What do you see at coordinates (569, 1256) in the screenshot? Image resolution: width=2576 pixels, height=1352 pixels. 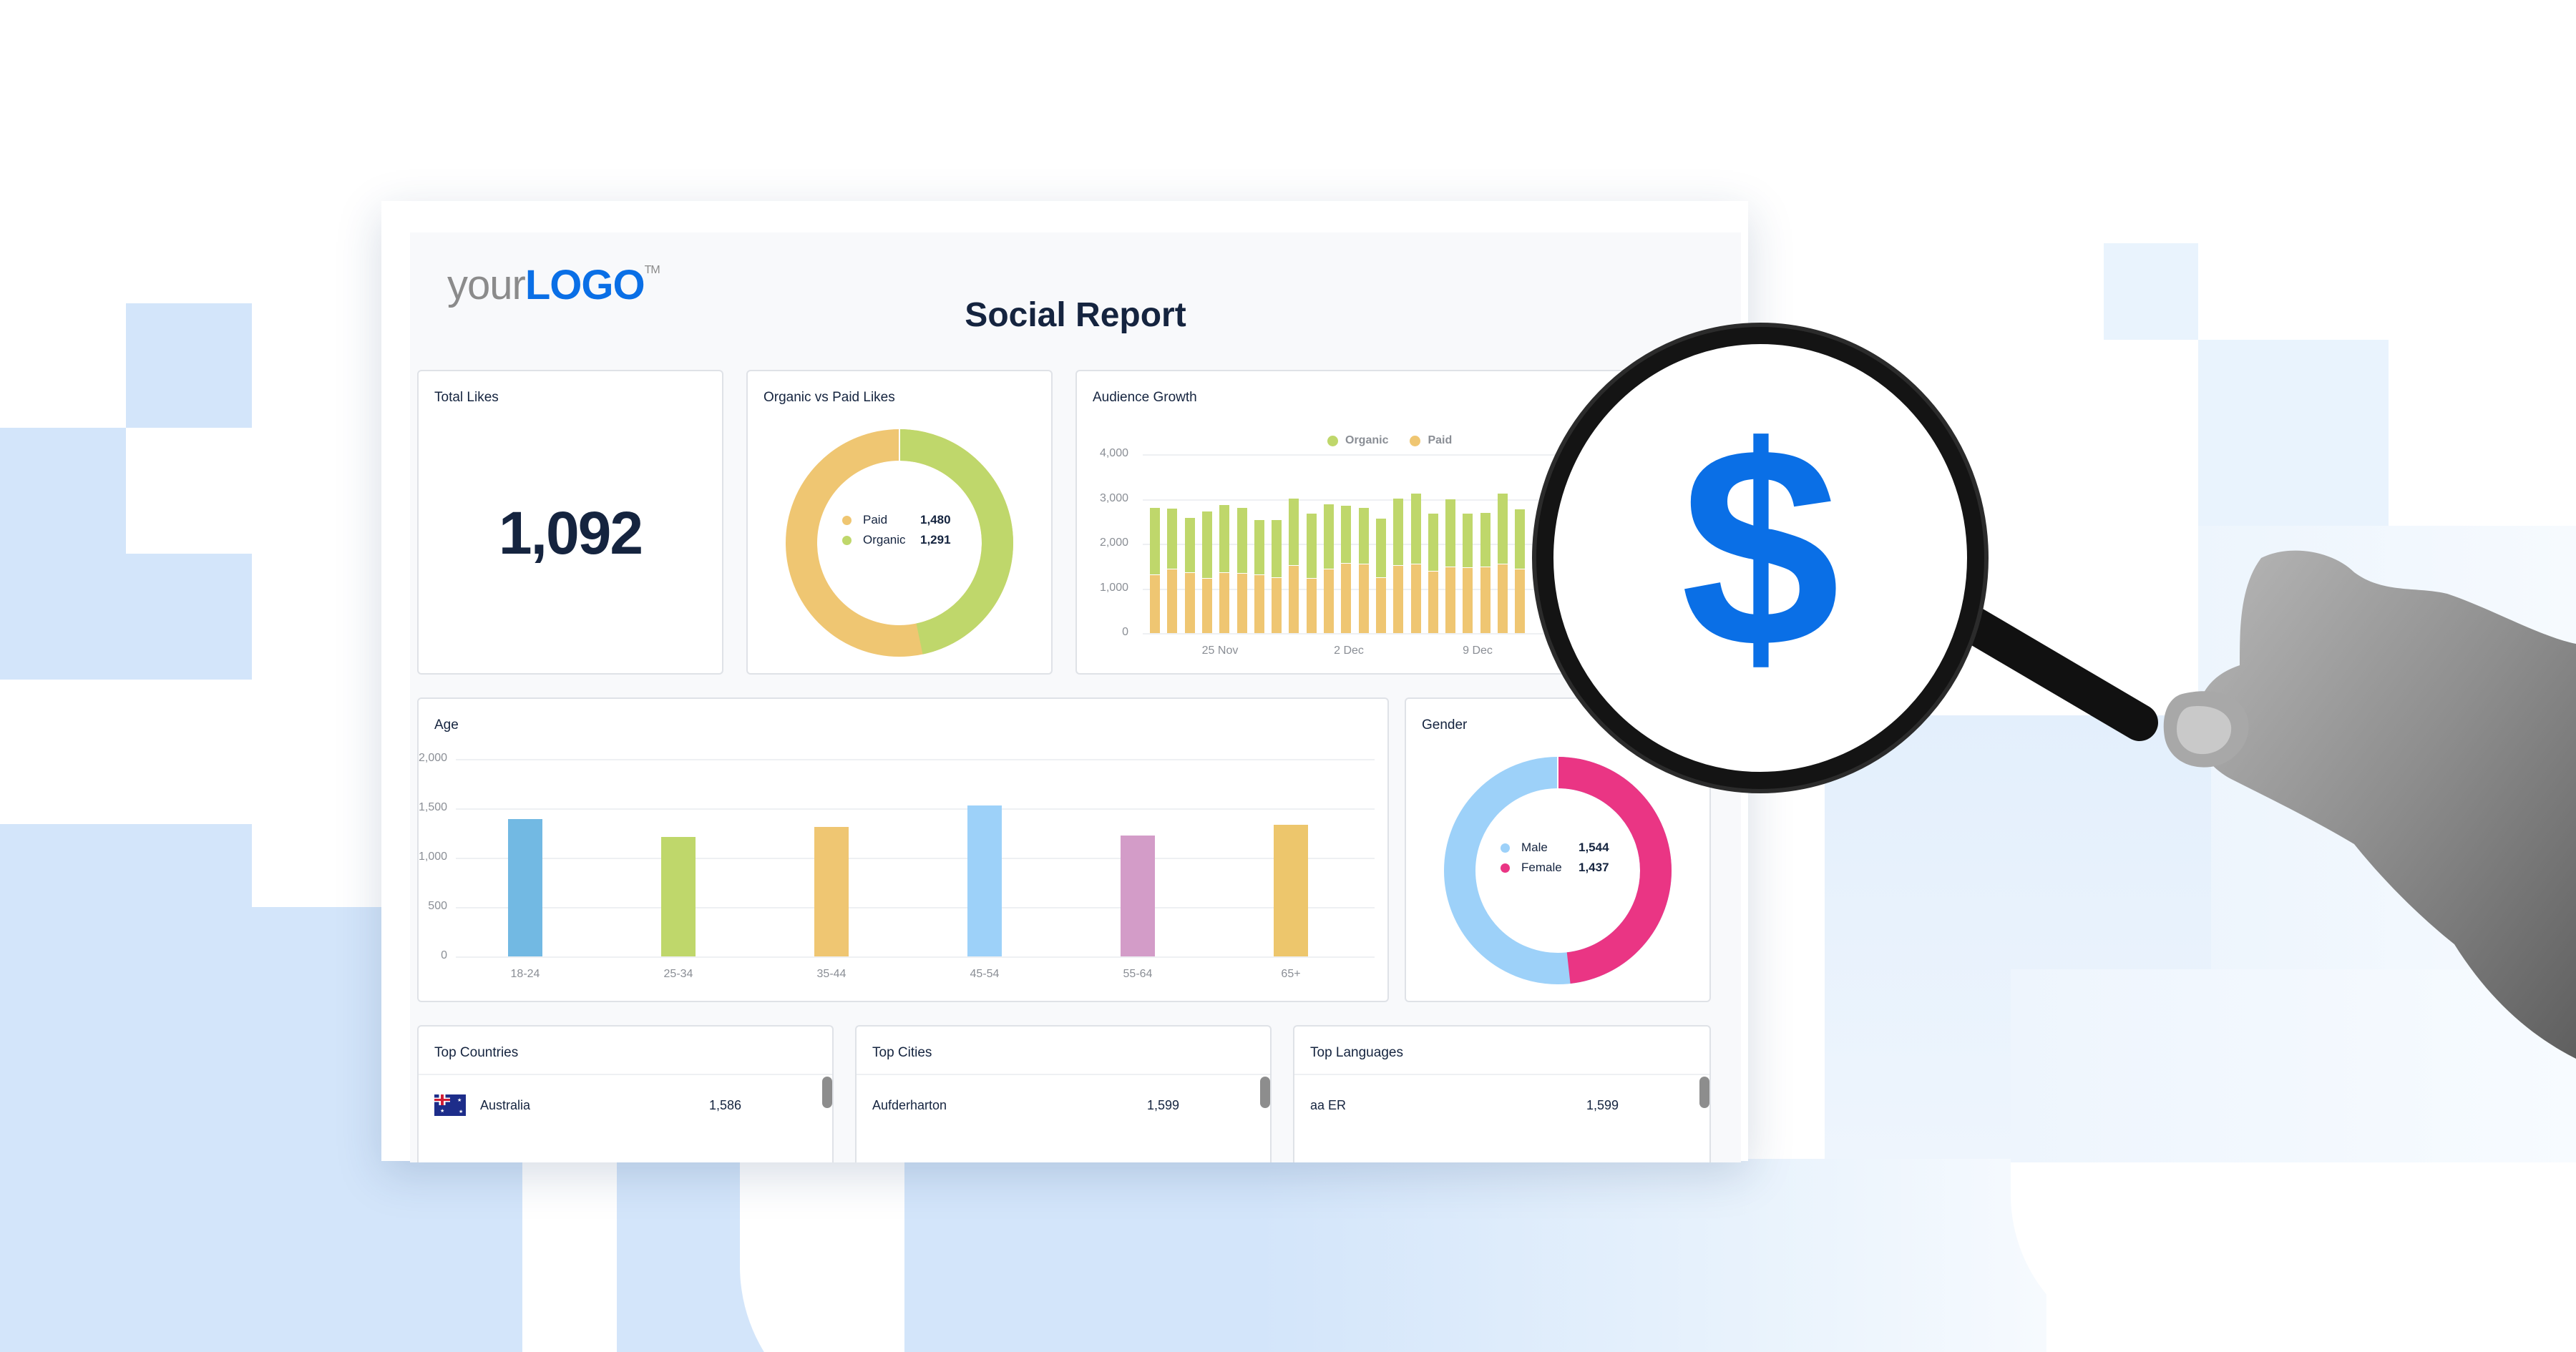 I see `bg-gap` at bounding box center [569, 1256].